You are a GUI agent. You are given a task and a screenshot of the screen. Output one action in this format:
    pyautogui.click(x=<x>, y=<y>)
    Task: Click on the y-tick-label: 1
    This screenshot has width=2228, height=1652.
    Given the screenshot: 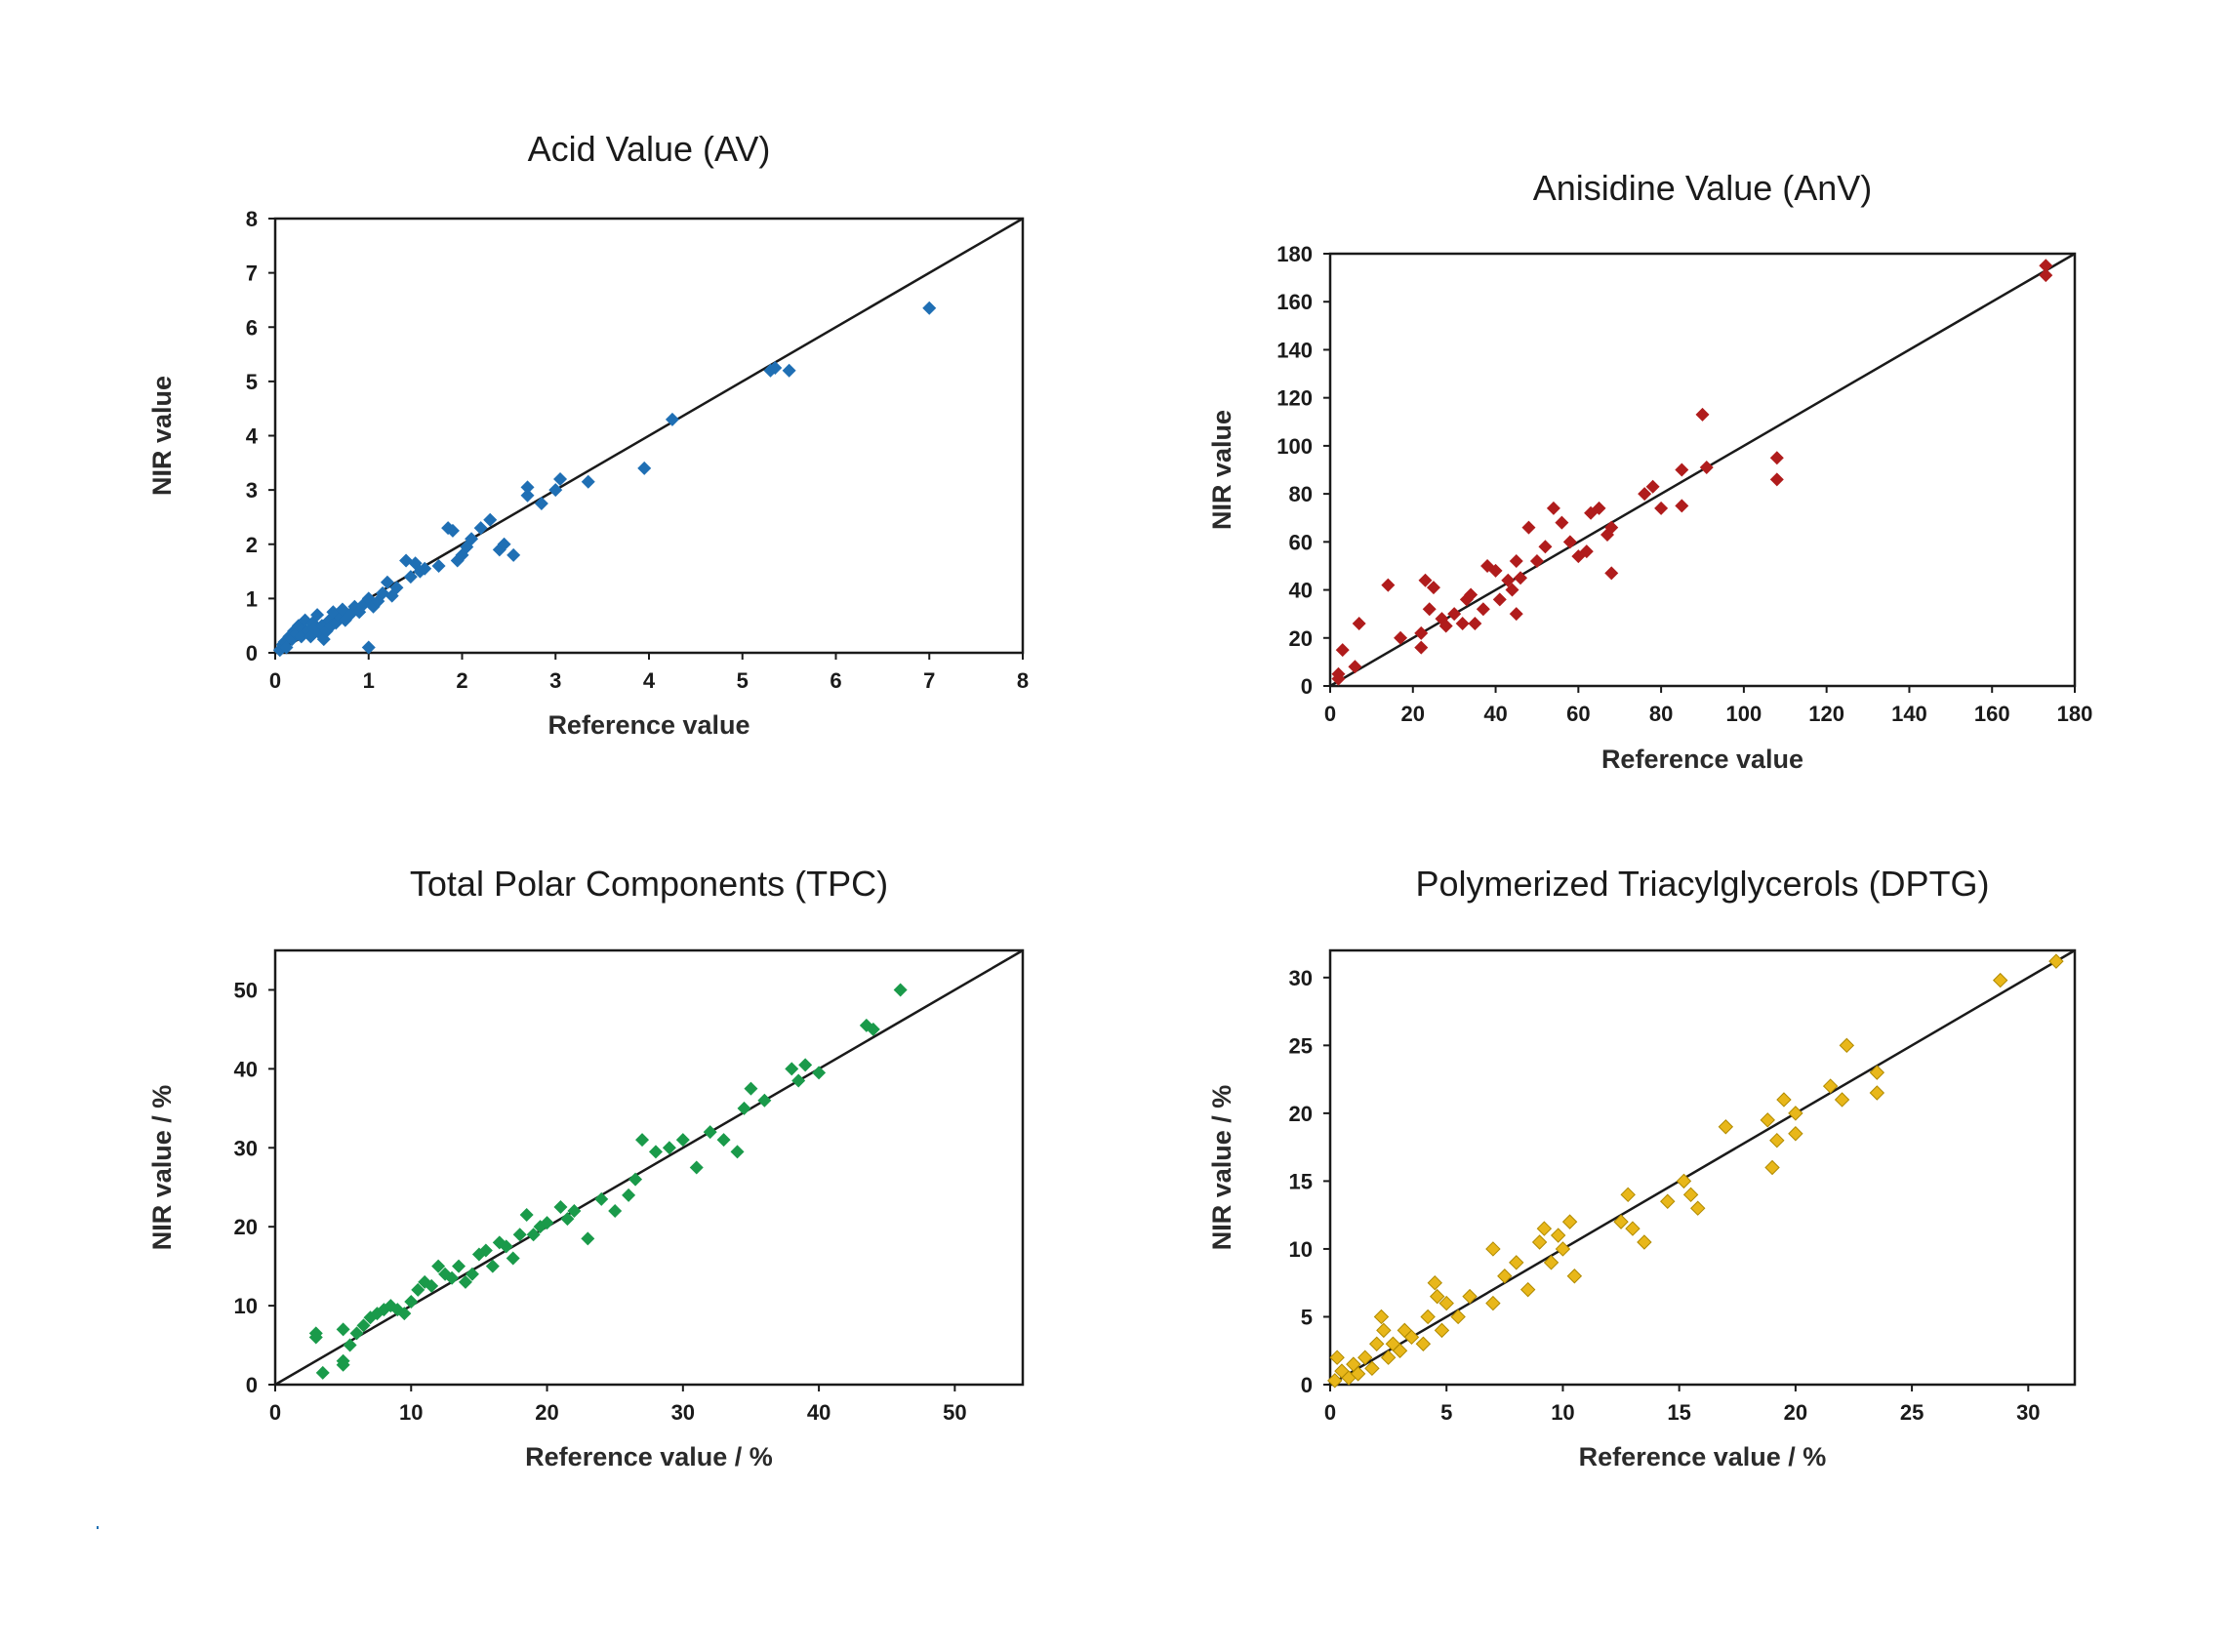 What is the action you would take?
    pyautogui.click(x=252, y=599)
    